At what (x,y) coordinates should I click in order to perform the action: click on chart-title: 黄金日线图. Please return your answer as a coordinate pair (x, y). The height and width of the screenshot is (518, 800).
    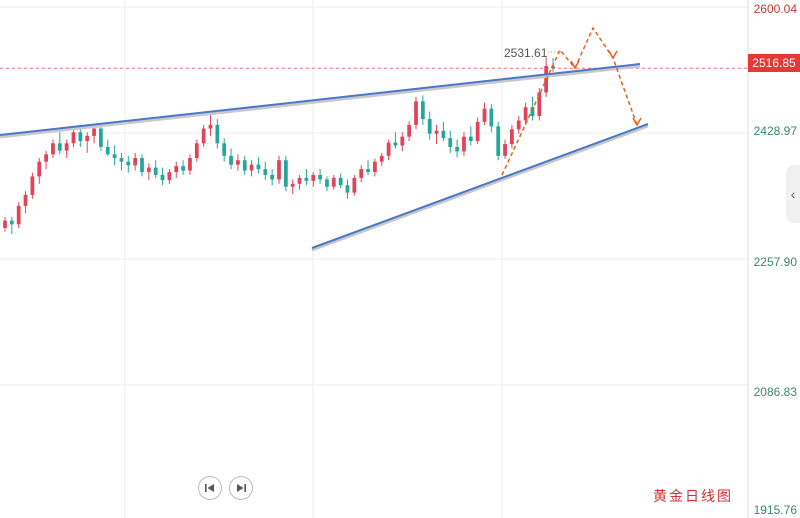
    Looking at the image, I should click on (693, 497).